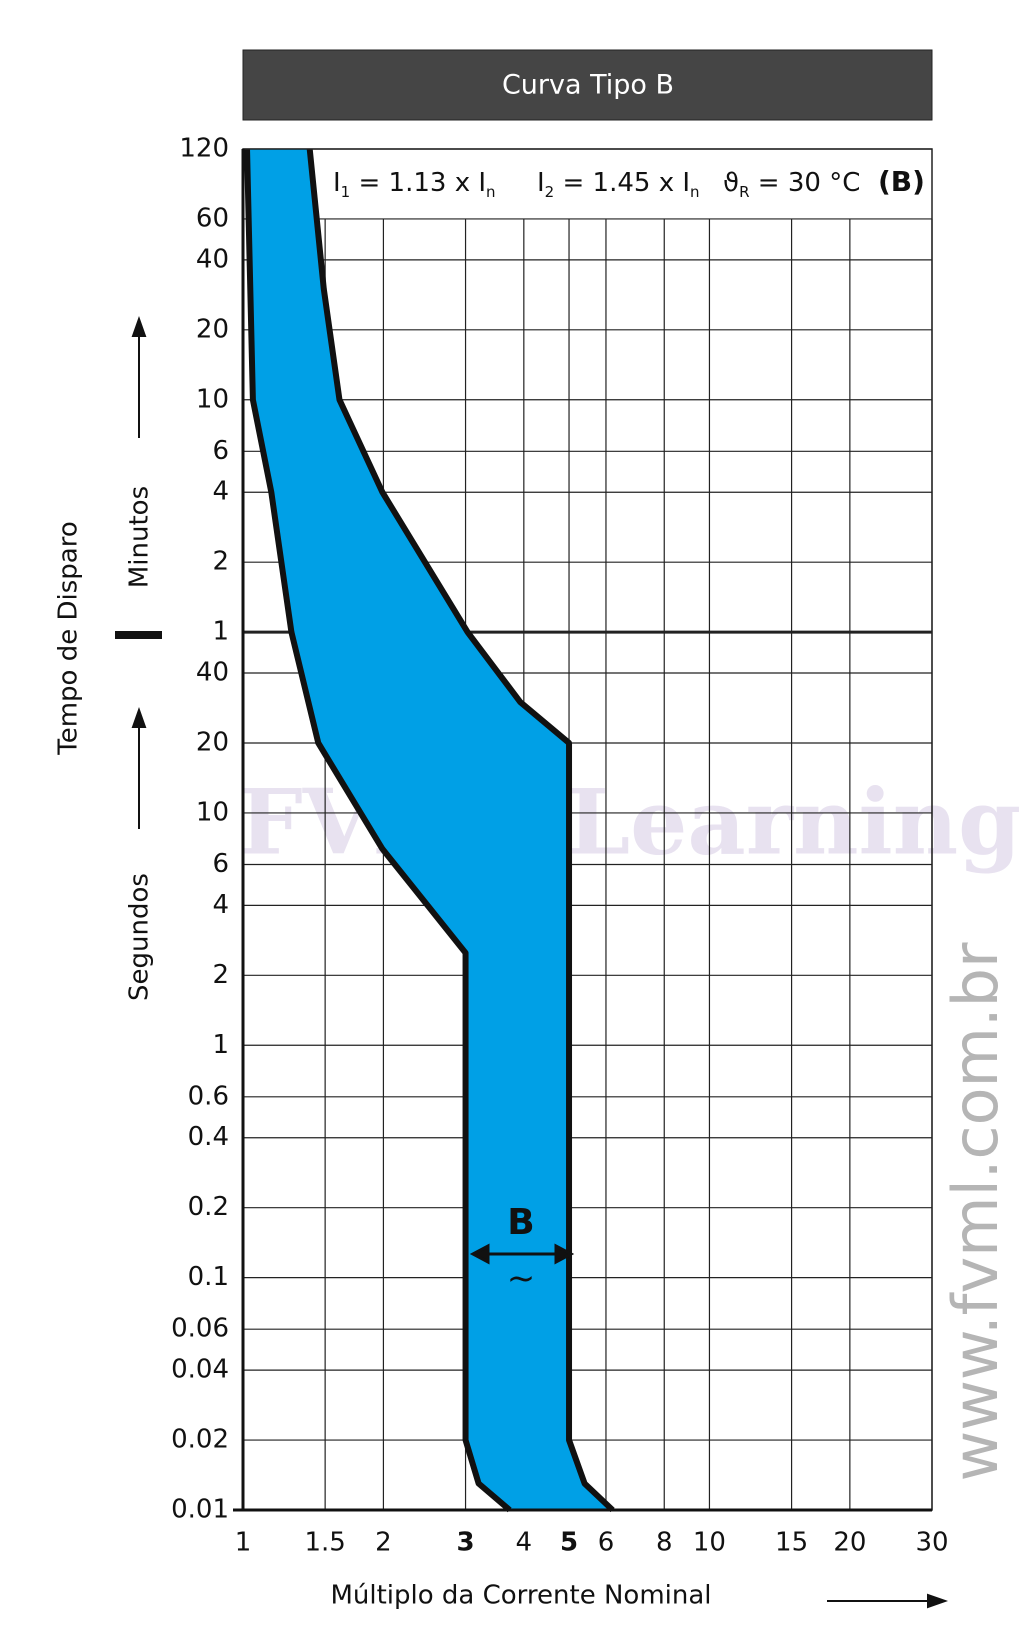  I want to click on y-tick-label: 0.2, so click(208, 1207).